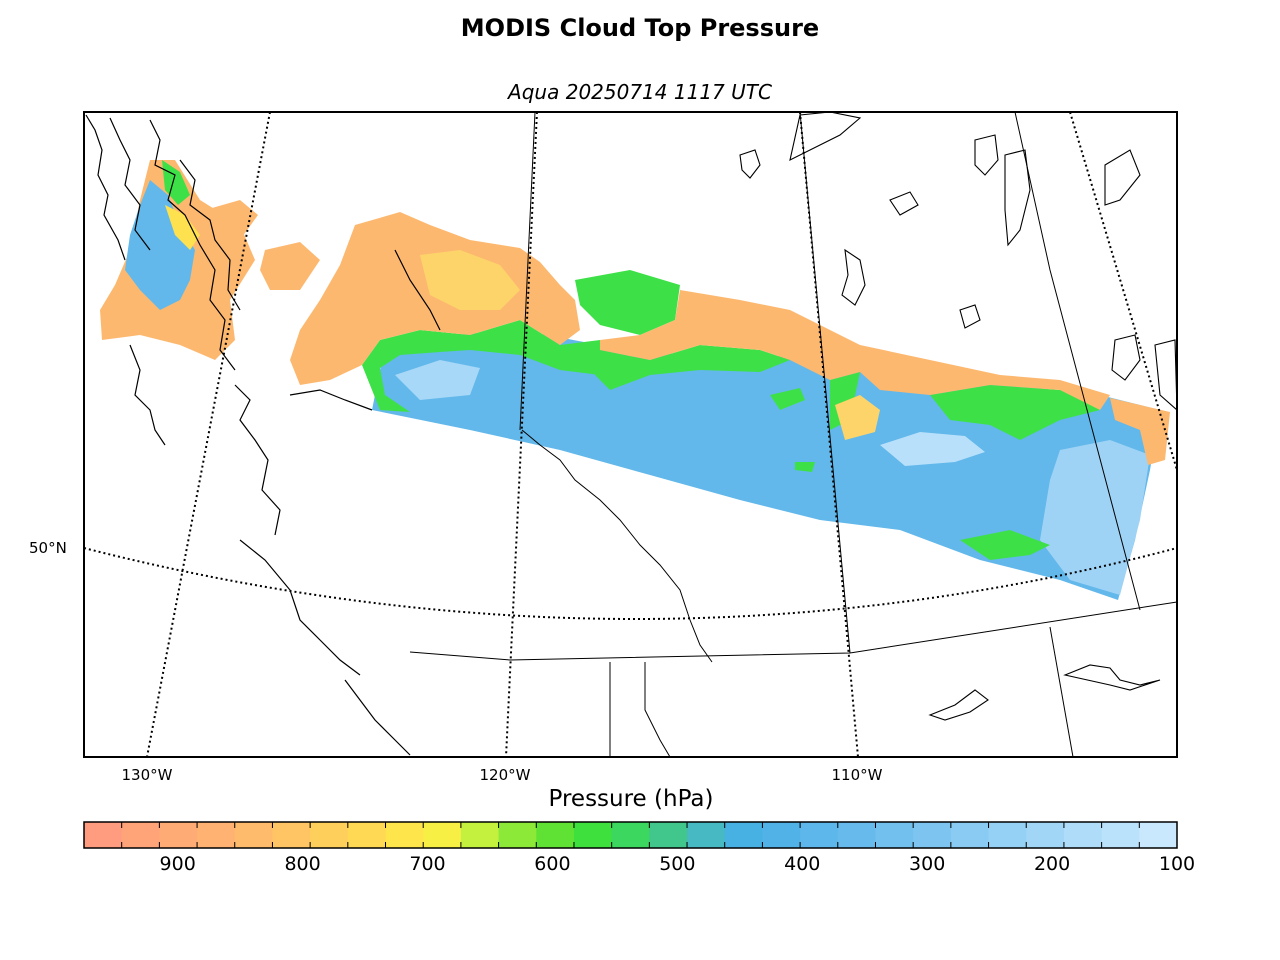  What do you see at coordinates (147, 775) in the screenshot?
I see `lon-label-130w: 130°W` at bounding box center [147, 775].